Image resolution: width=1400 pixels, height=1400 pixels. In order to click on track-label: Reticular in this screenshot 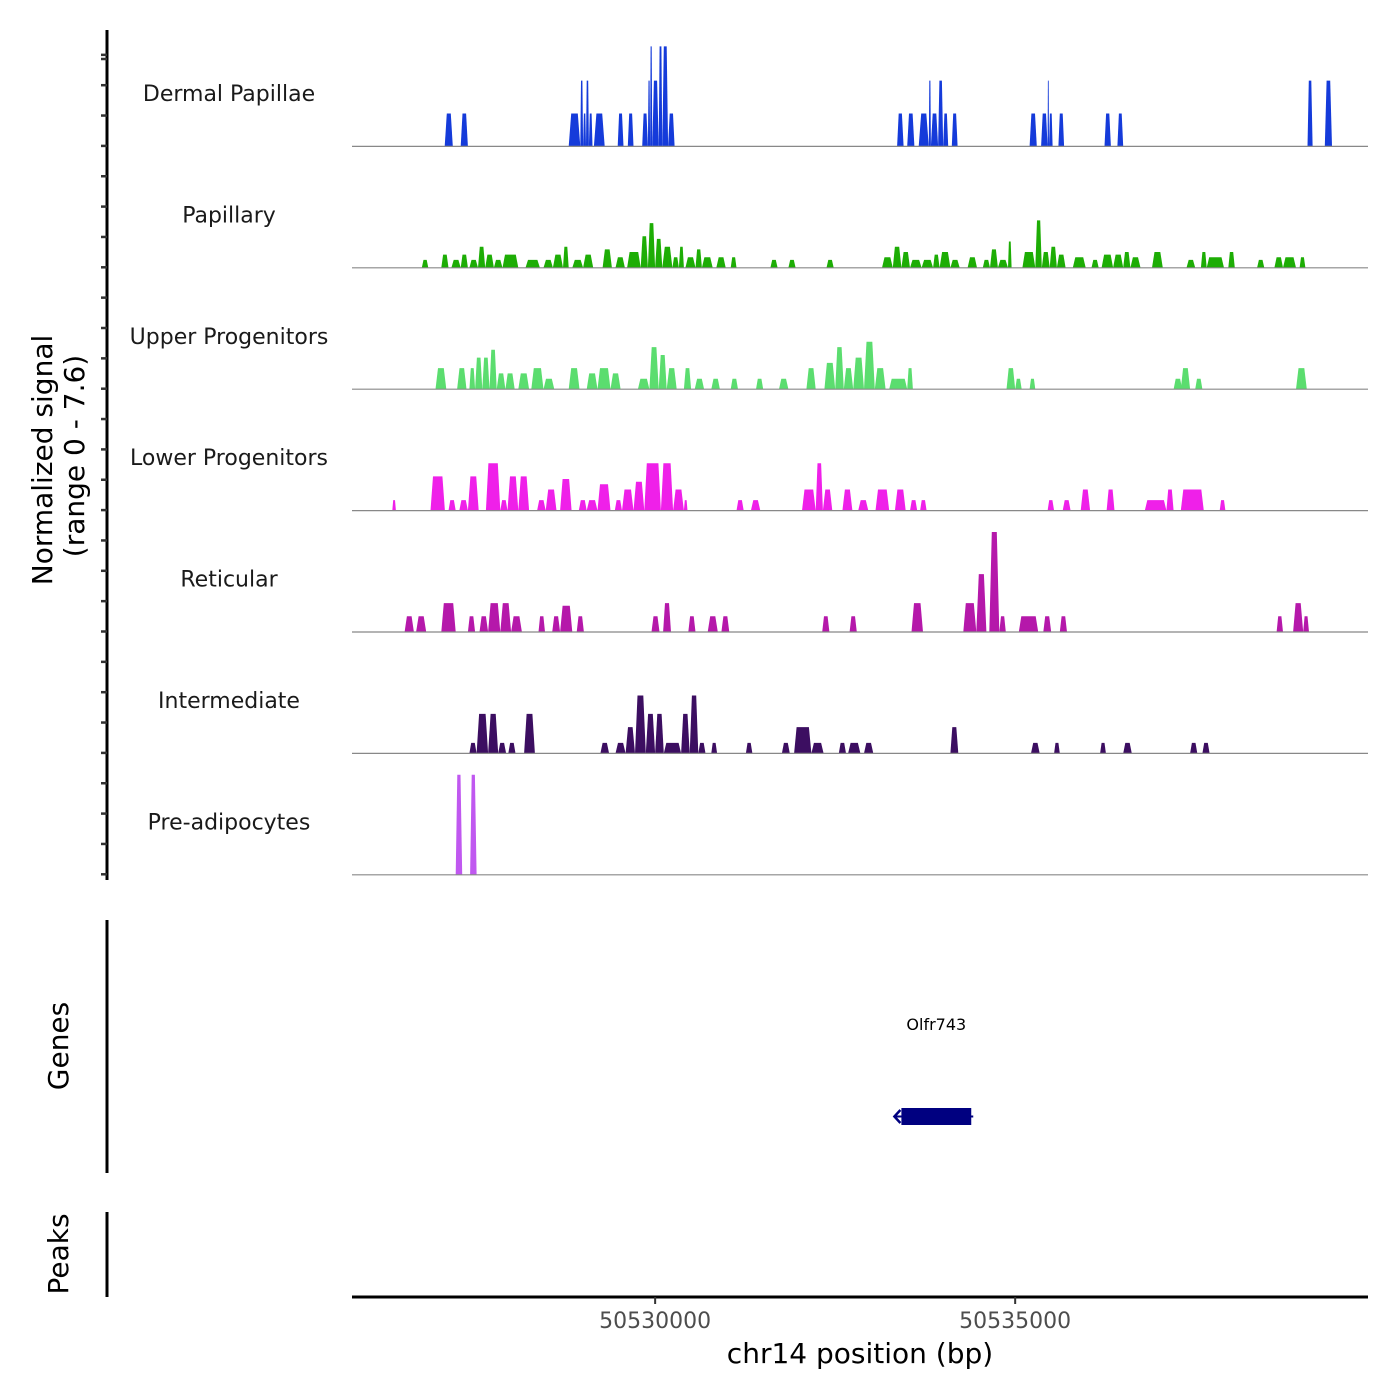, I will do `click(229, 580)`.